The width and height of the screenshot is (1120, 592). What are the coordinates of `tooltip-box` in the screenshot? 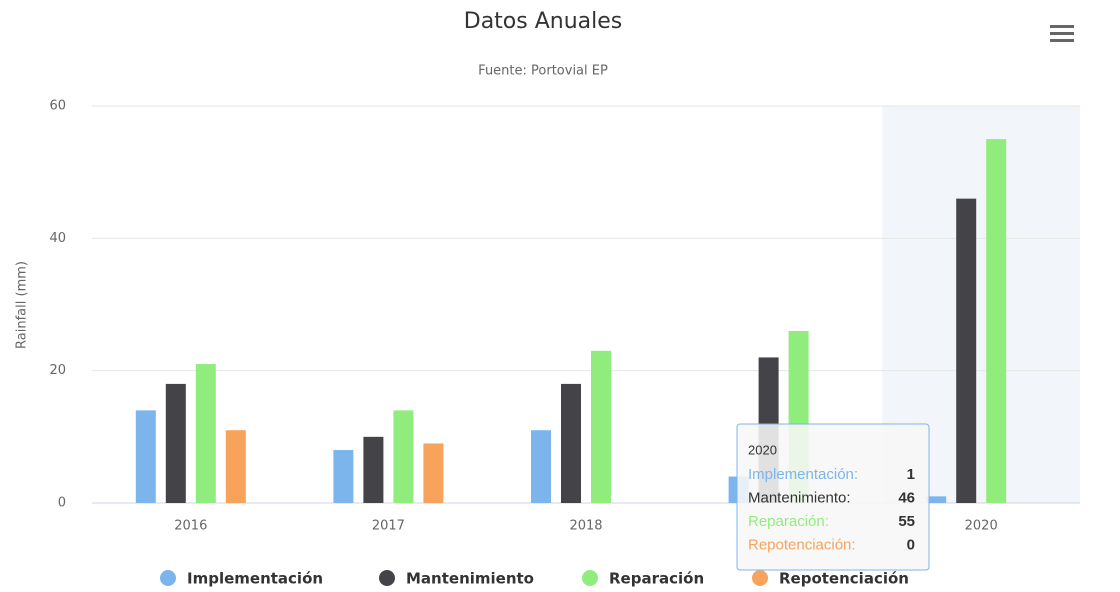 It's located at (833, 497).